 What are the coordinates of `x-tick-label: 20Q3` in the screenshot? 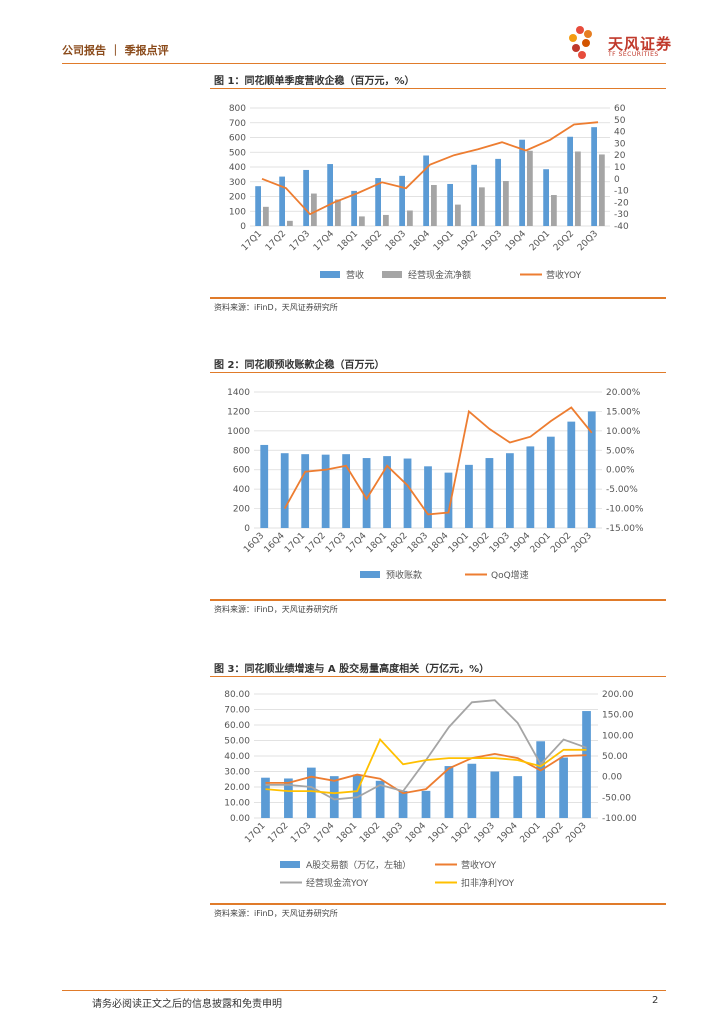 It's located at (588, 241).